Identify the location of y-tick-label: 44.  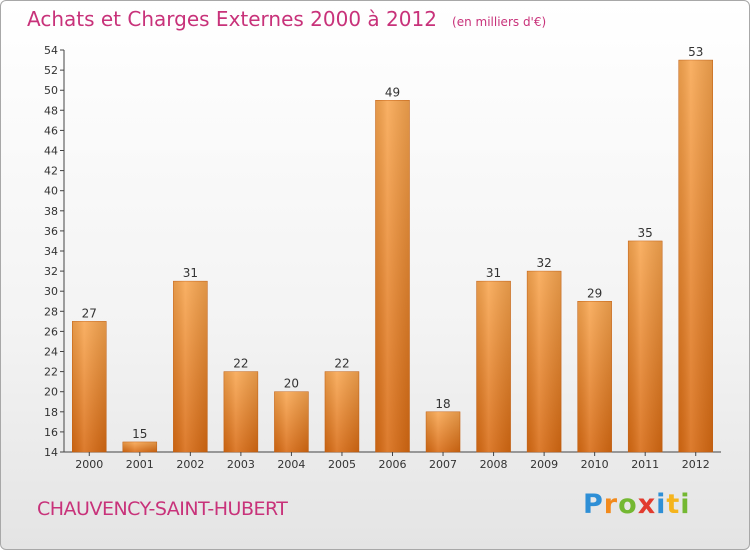
(51, 151).